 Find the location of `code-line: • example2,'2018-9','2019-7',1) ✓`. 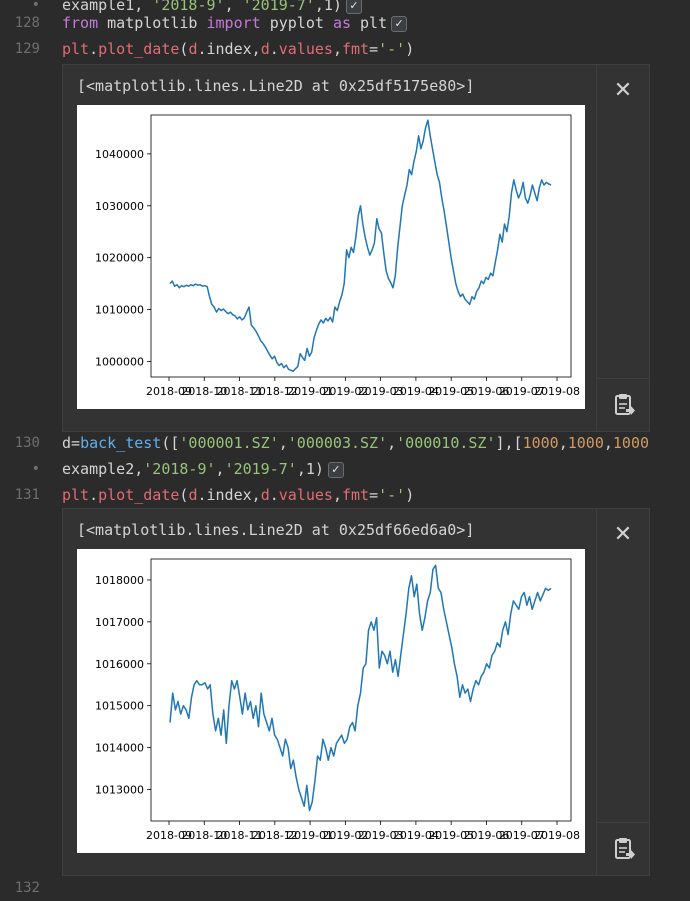

code-line: • example2,'2018-9','2019-7',1) ✓ is located at coordinates (345, 469).